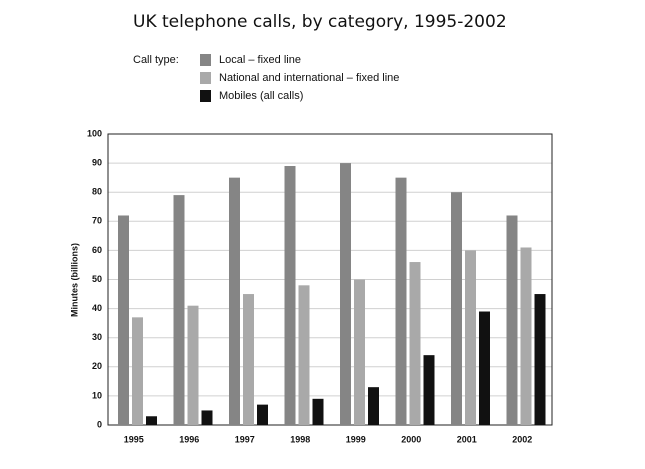 The height and width of the screenshot is (469, 645). Describe the element at coordinates (467, 439) in the screenshot. I see `x-tick-label: 2001` at that location.